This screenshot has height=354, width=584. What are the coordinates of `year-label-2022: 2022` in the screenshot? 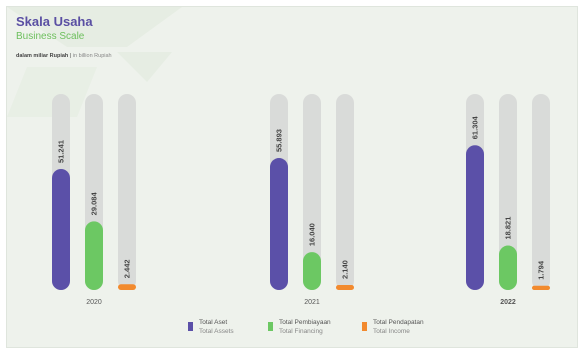 It's located at (508, 302).